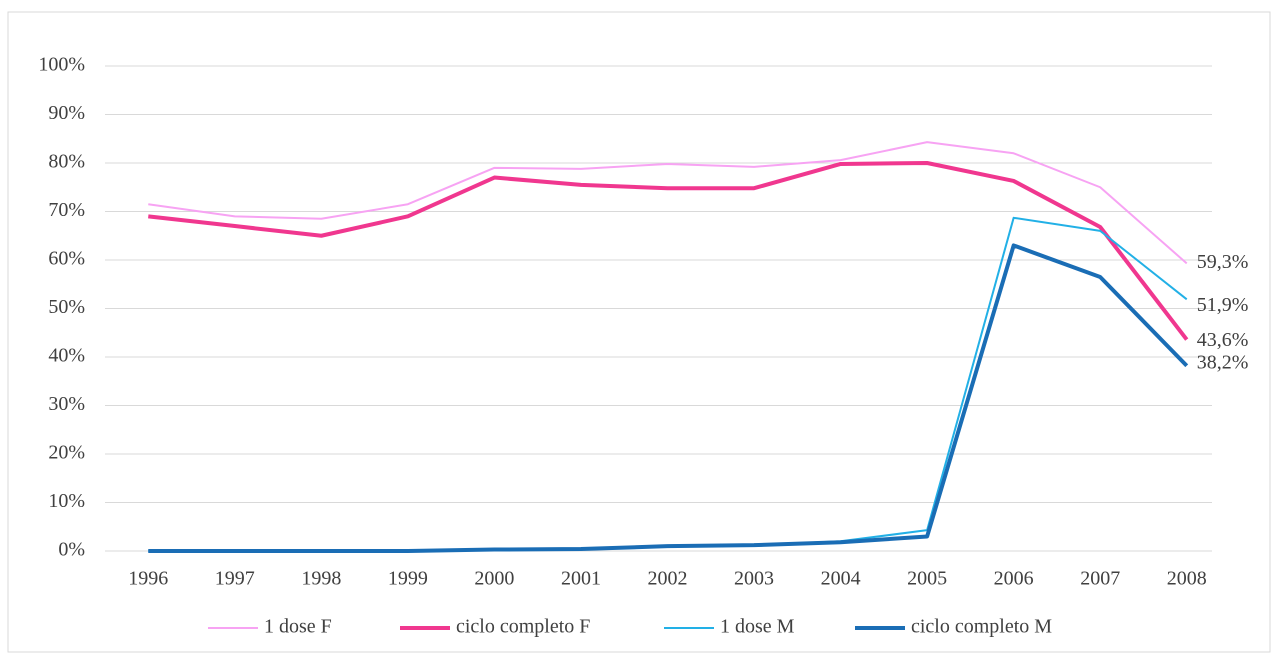  What do you see at coordinates (494, 579) in the screenshot?
I see `x-tick-label: 2000` at bounding box center [494, 579].